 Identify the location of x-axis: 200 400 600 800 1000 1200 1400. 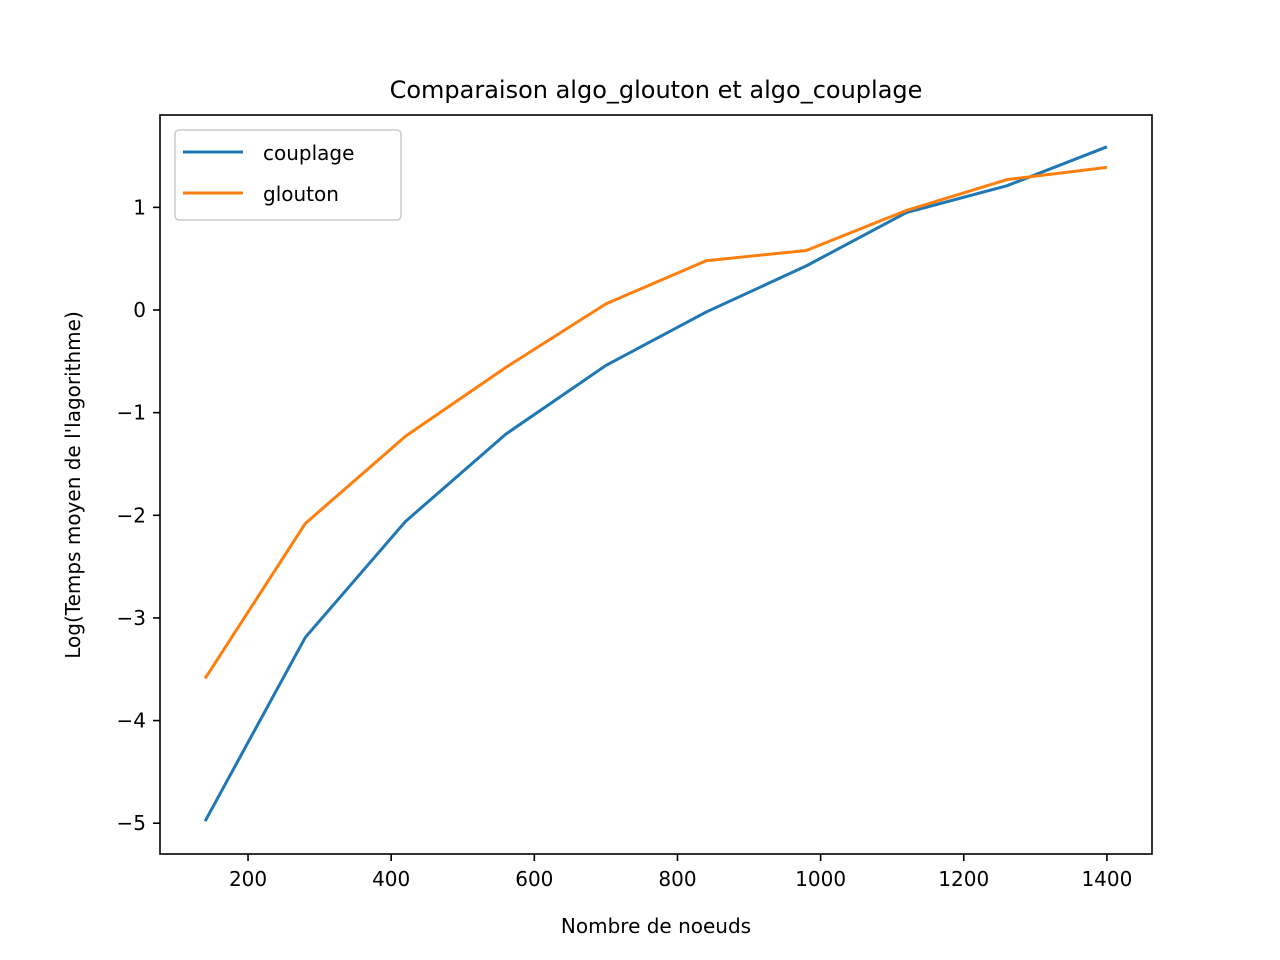
(680, 872).